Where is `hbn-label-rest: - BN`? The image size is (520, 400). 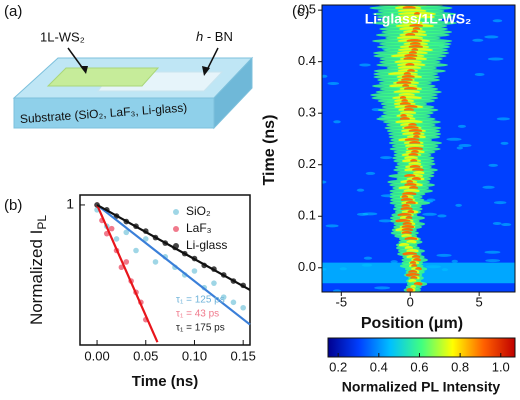
hbn-label-rest: - BN is located at coordinates (218, 36).